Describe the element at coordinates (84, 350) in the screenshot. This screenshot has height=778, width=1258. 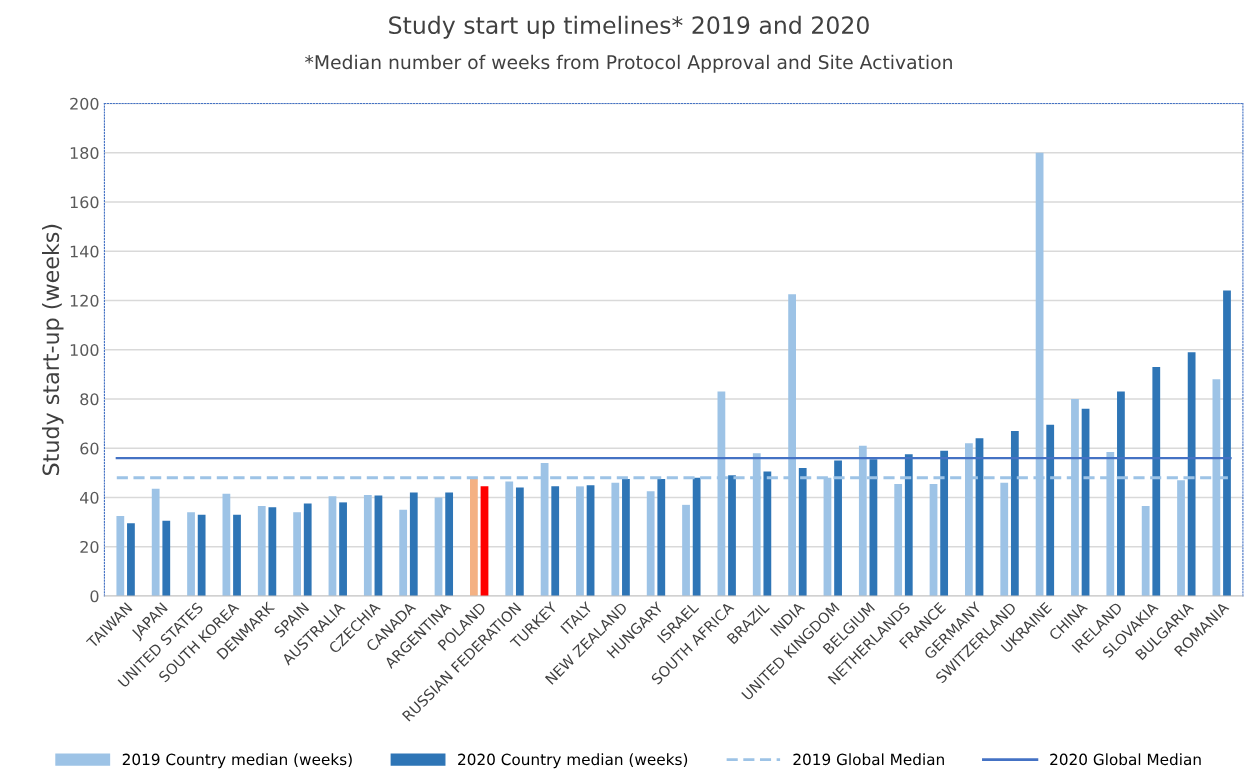
I see `y-tick-label: 100` at that location.